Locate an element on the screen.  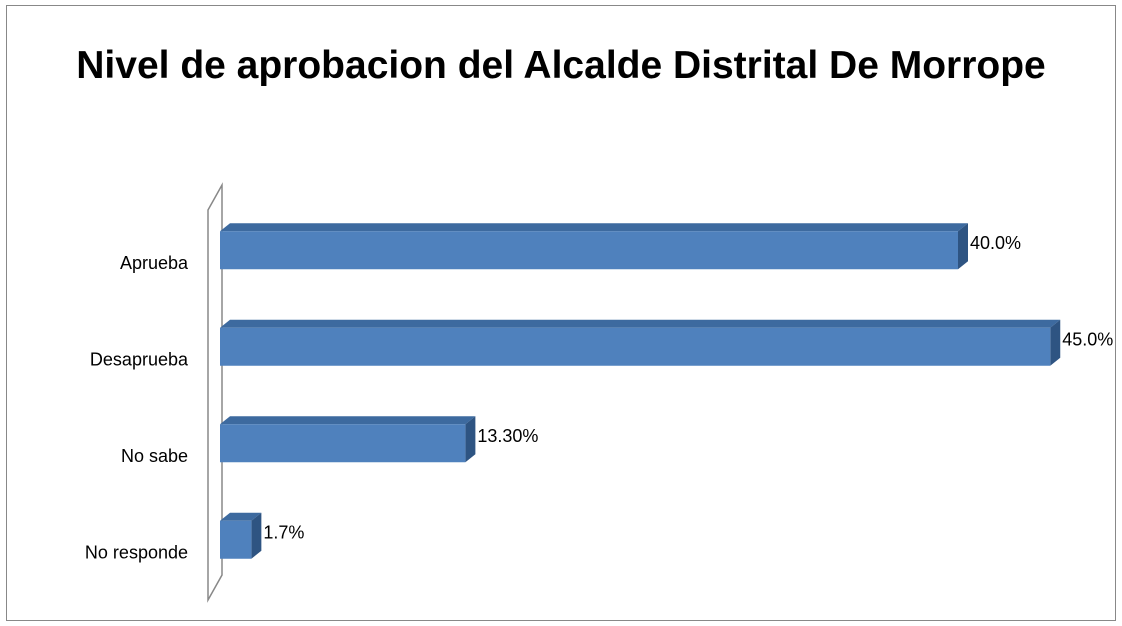
y-tick-label: No responde is located at coordinates (136, 553).